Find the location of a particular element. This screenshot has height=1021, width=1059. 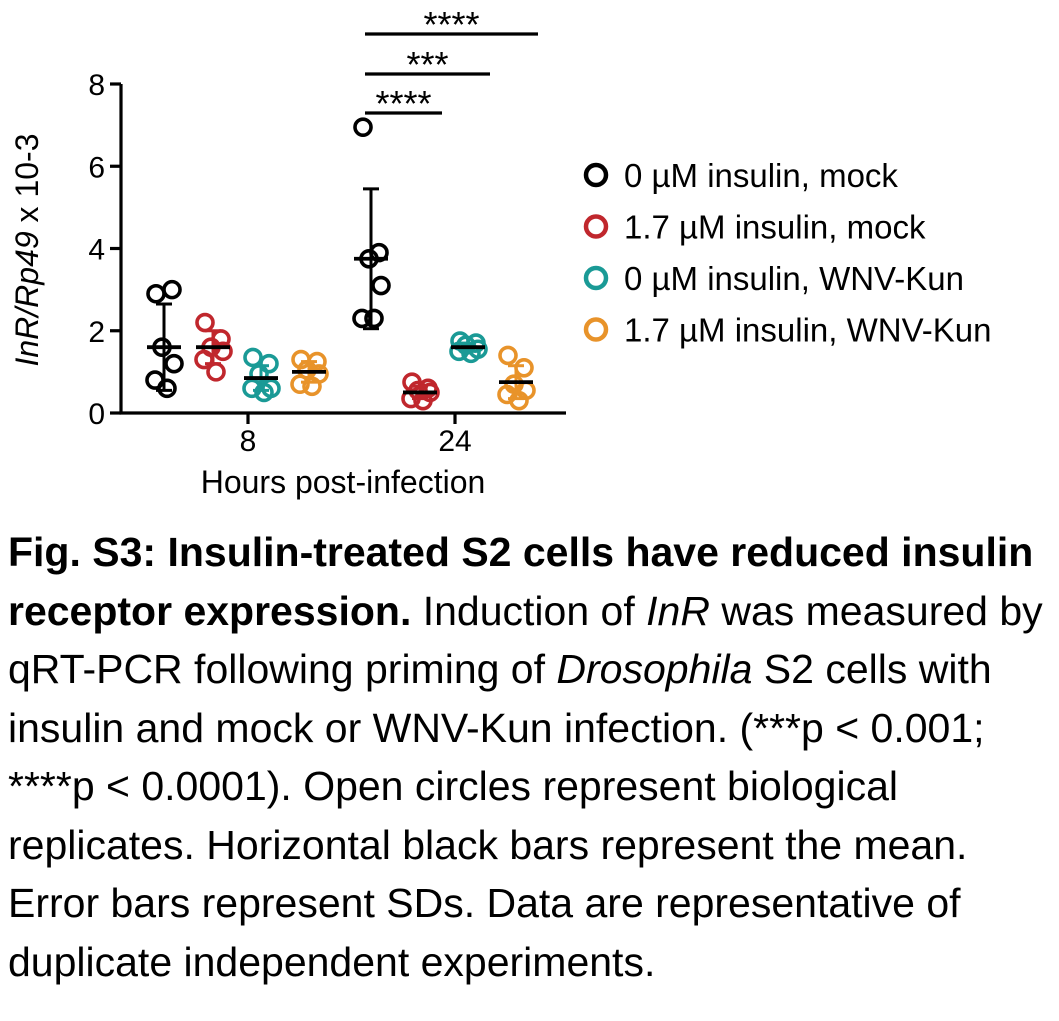

y-tick-label: 2 is located at coordinates (96, 332).